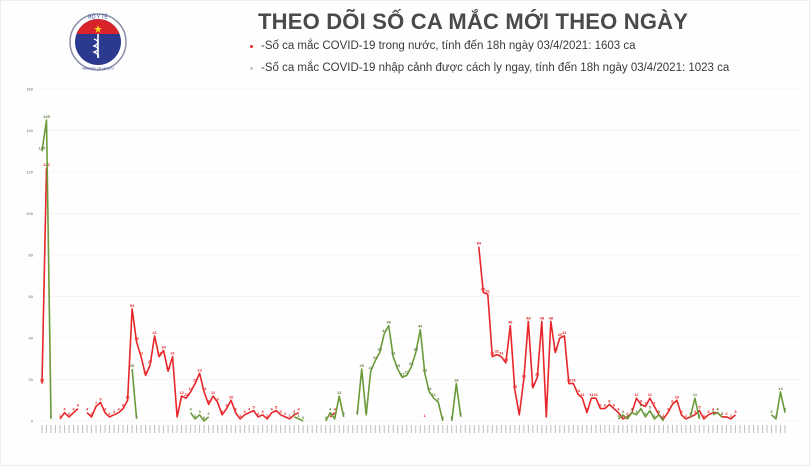 This screenshot has width=810, height=466. Describe the element at coordinates (524, 376) in the screenshot. I see `data-label: 20` at that location.